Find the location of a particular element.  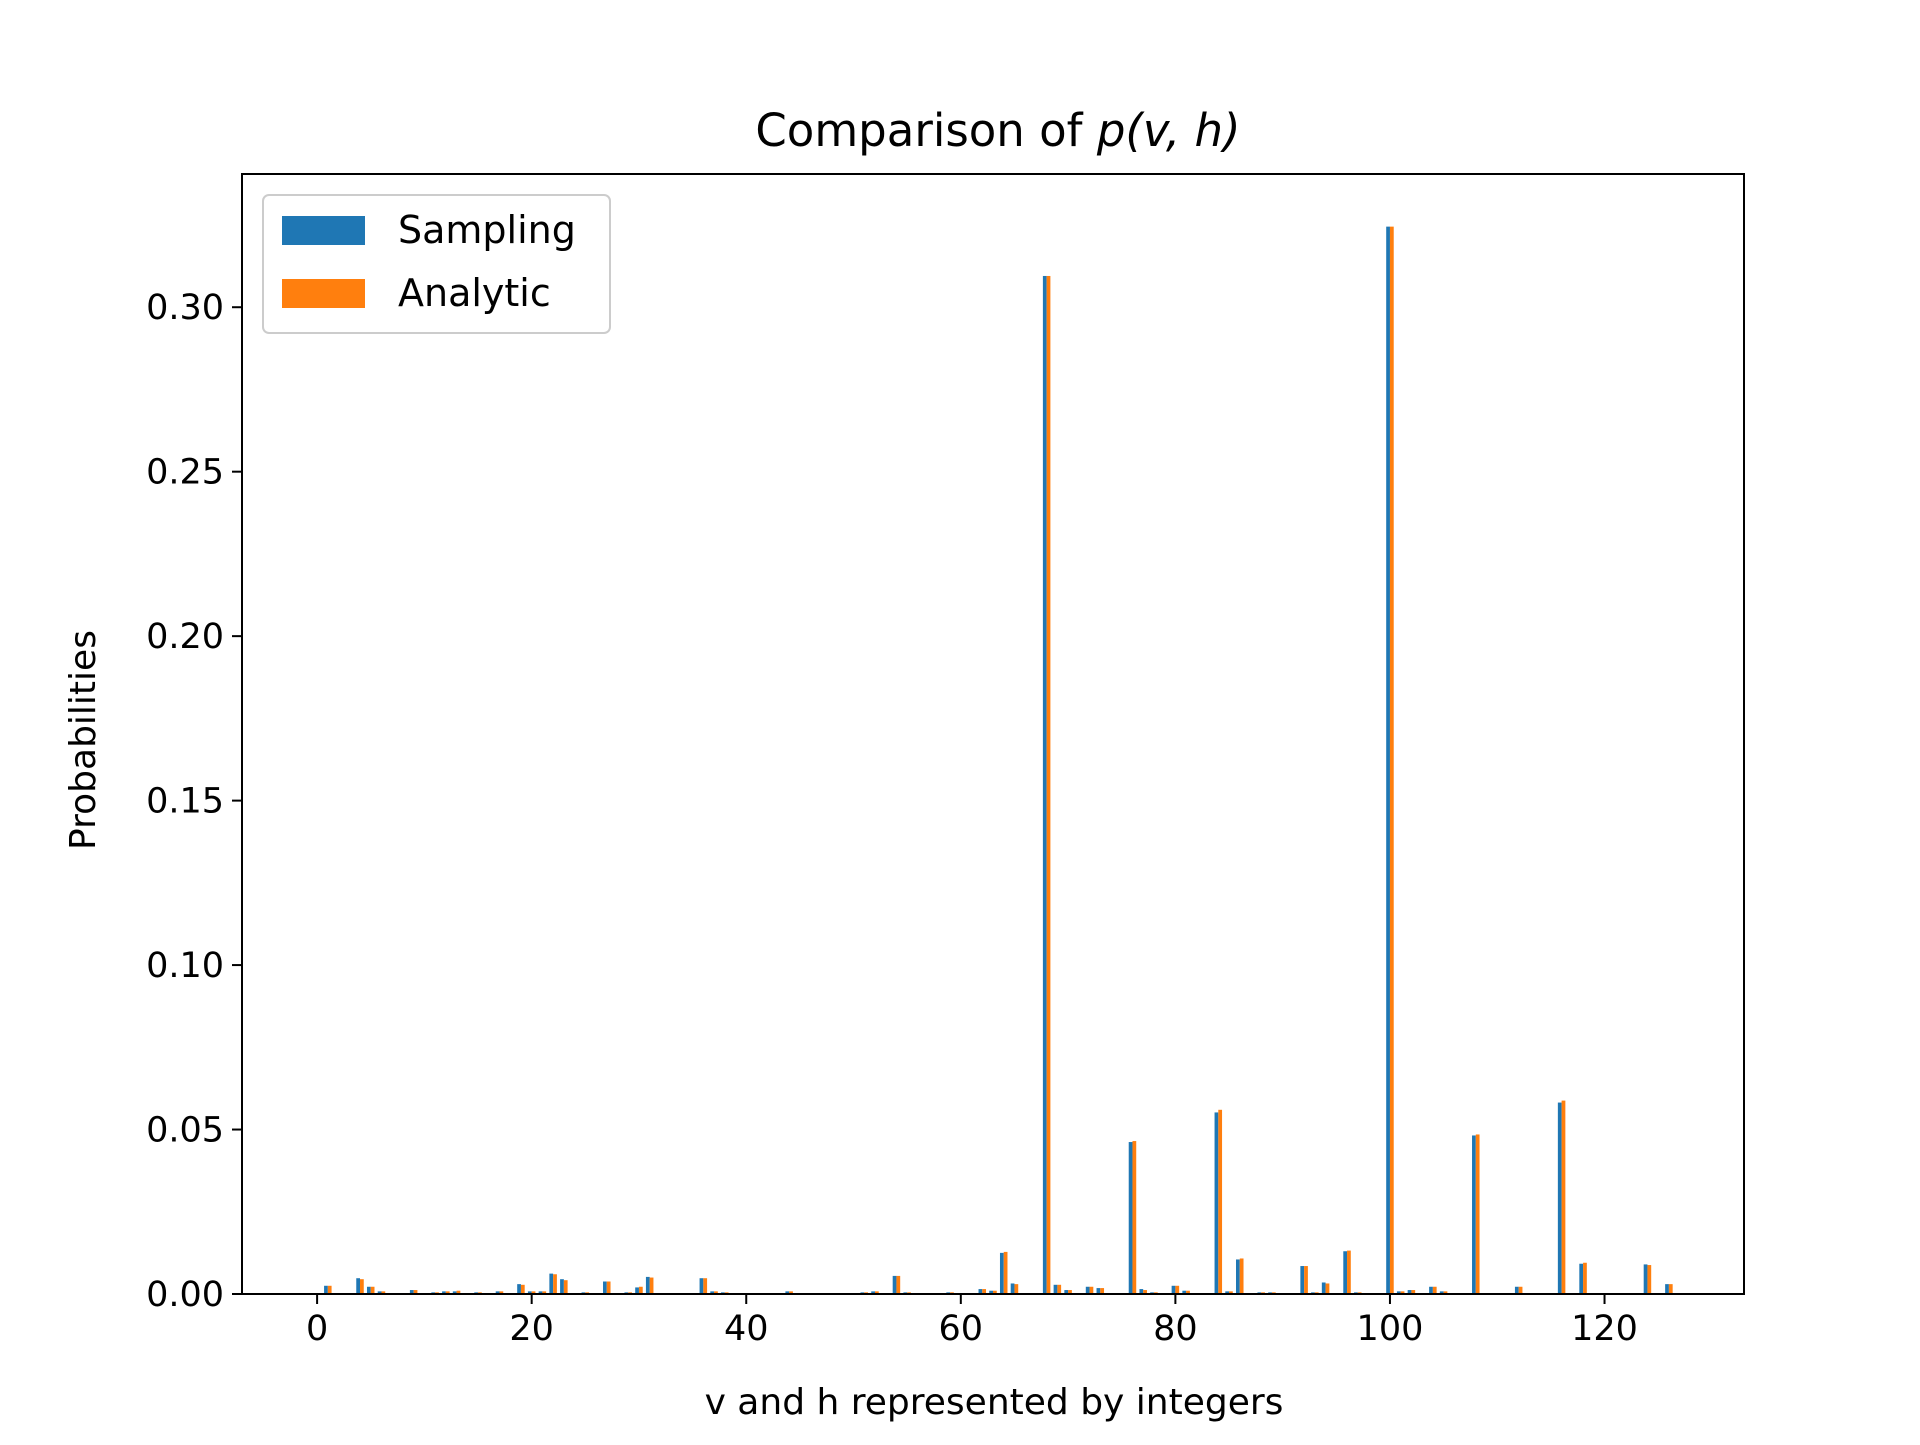

x-axis-ticks: 0 20 40 60 80 100 120 is located at coordinates (972, 1321).